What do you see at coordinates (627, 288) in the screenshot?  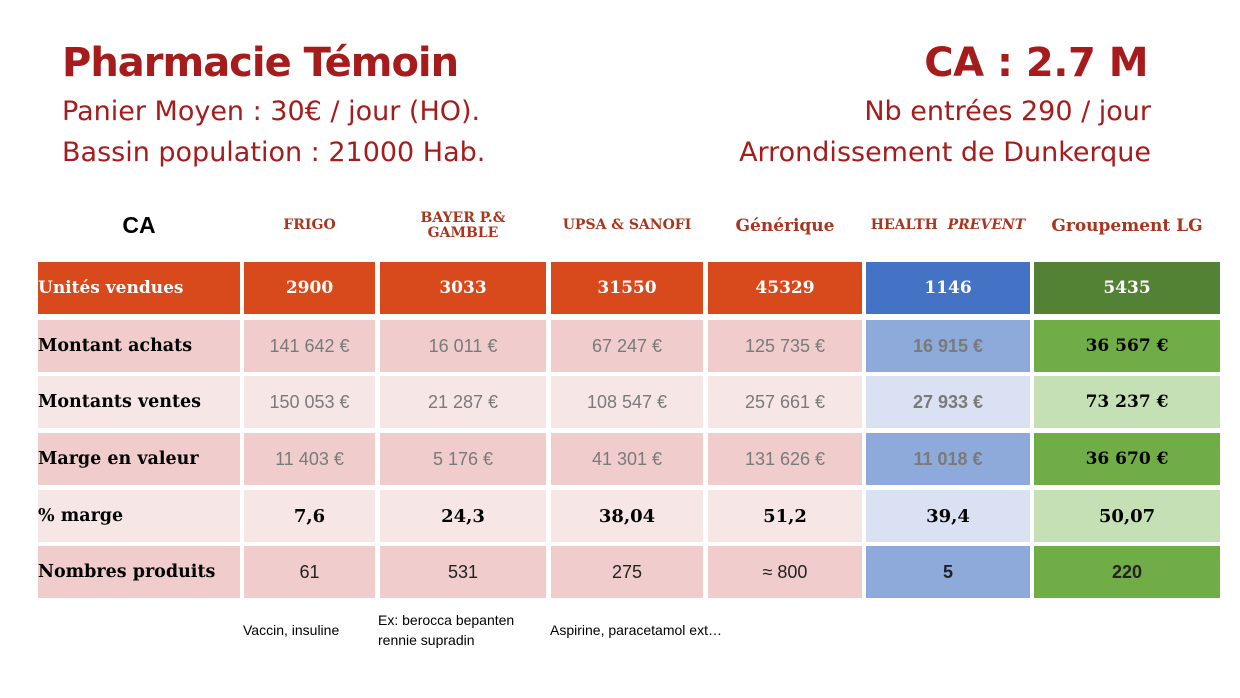 I see `table-cell: 31550` at bounding box center [627, 288].